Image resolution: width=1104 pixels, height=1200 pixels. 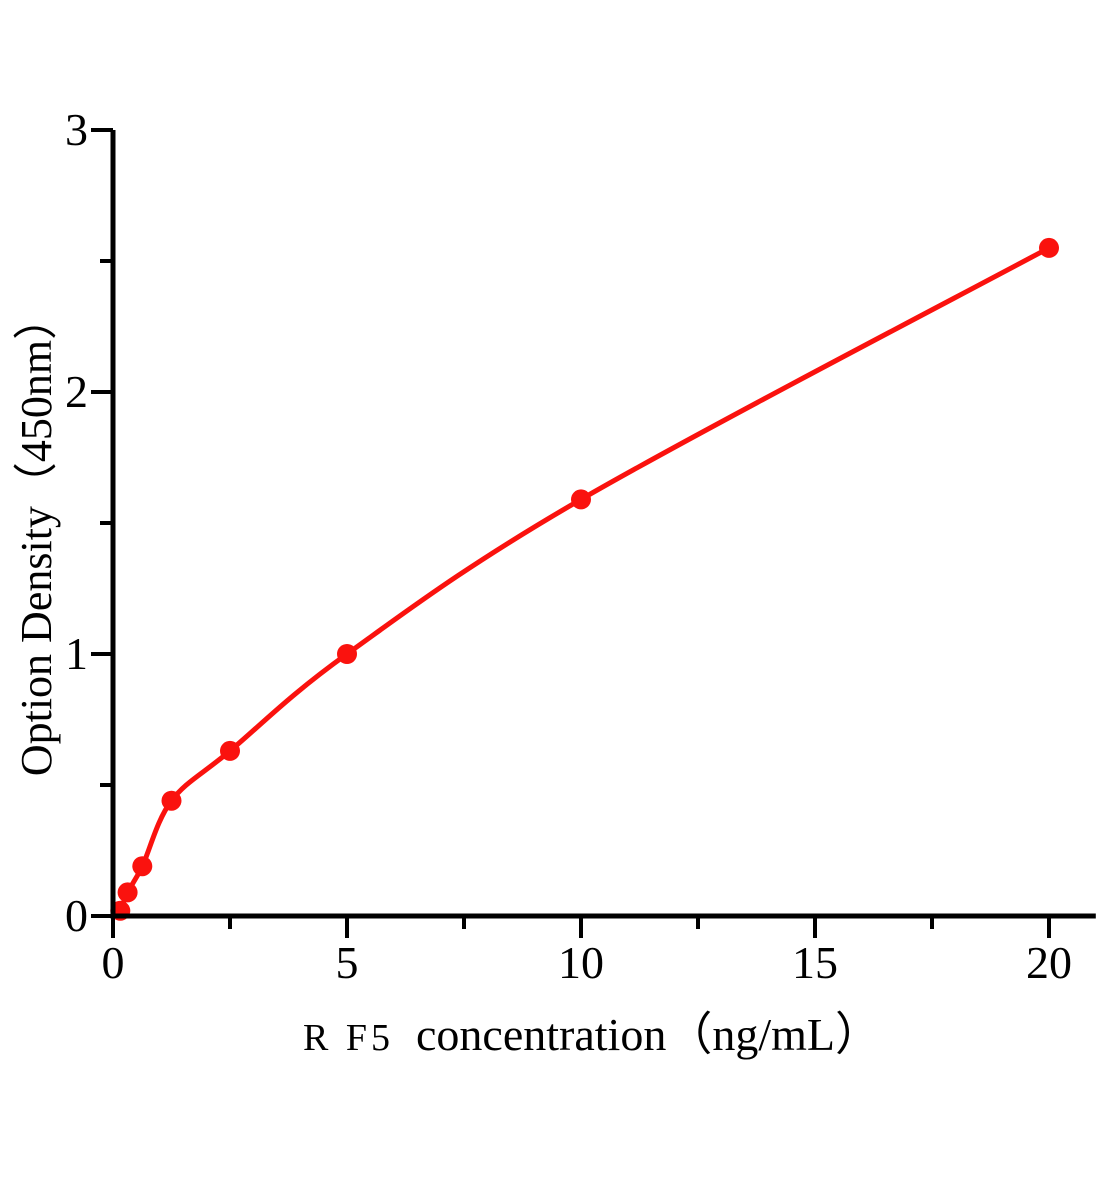 What do you see at coordinates (76, 391) in the screenshot?
I see `y-tick-label: 2` at bounding box center [76, 391].